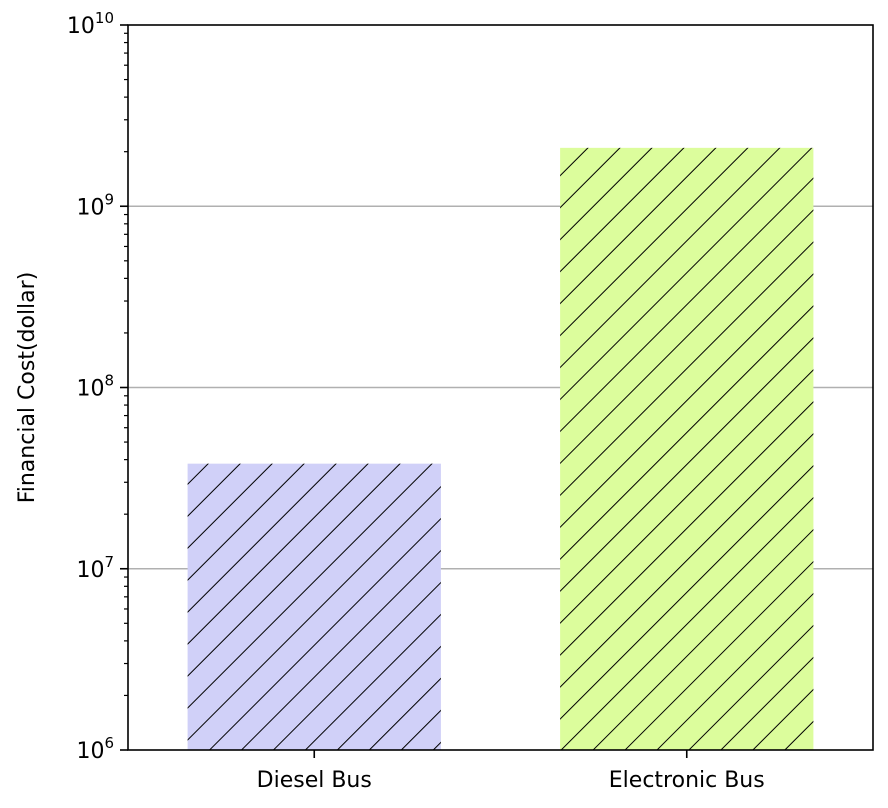 The height and width of the screenshot is (808, 888). Describe the element at coordinates (90, 24) in the screenshot. I see `y-tick-label: 10¹⁰` at that location.